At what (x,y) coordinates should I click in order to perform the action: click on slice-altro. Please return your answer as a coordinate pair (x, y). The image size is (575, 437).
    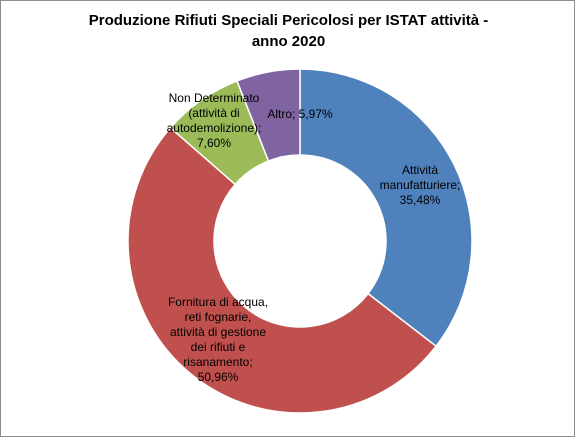
    Looking at the image, I should click on (268, 115).